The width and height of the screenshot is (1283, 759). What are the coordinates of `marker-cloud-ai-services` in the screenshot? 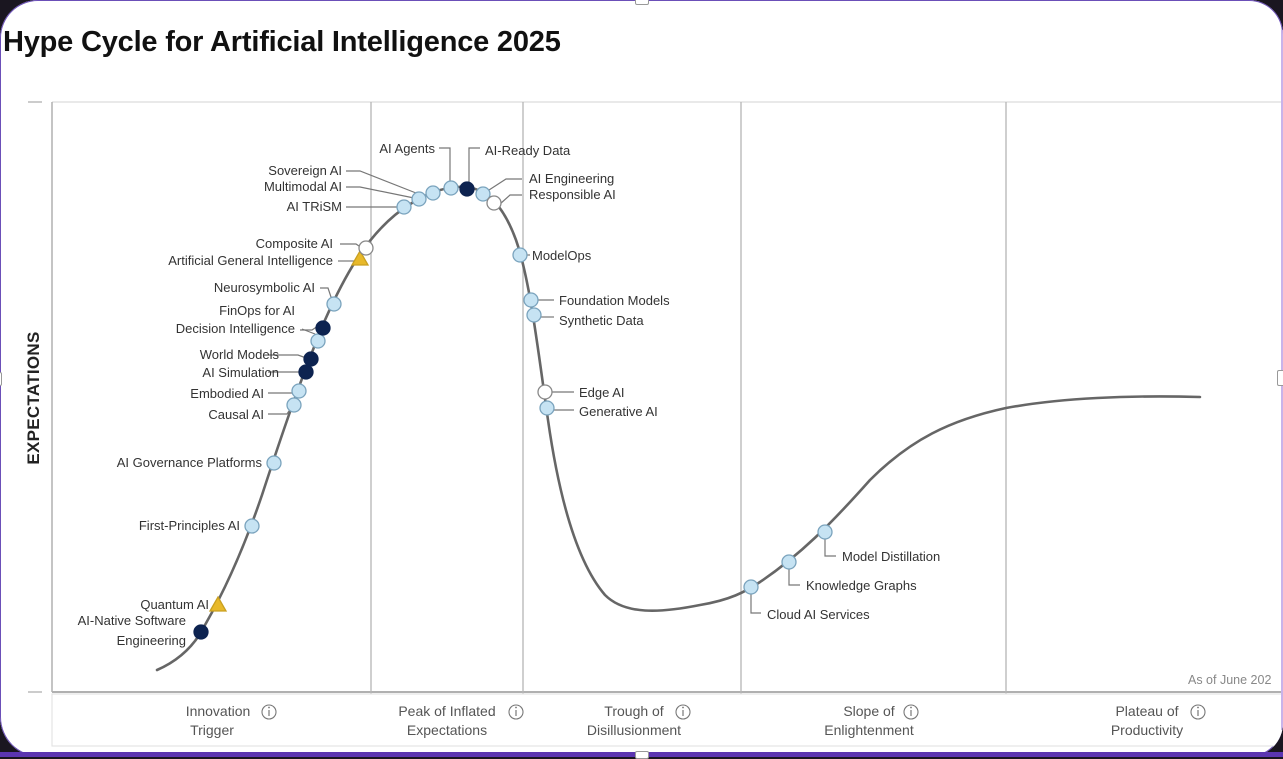 It's located at (751, 587).